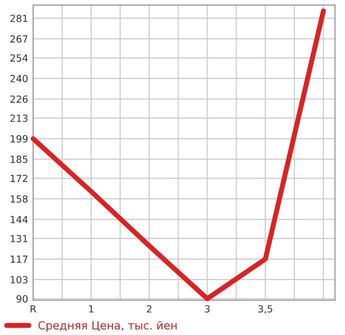  Describe the element at coordinates (19, 18) in the screenshot. I see `y-tick-label: 281` at that location.